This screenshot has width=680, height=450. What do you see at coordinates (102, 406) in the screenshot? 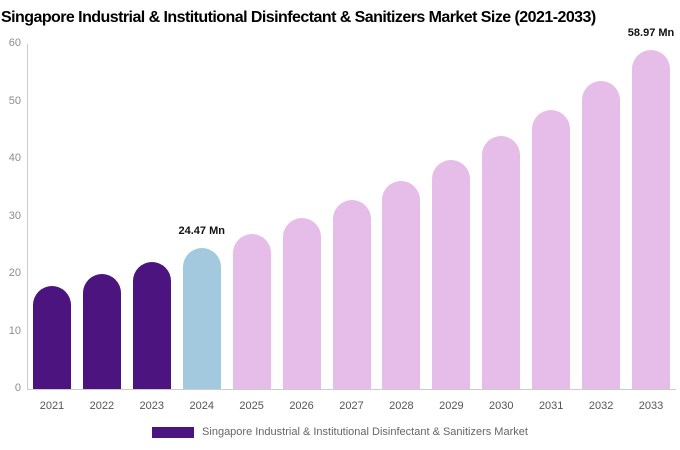
I see `x-tick-label-2022: 2022` at bounding box center [102, 406].